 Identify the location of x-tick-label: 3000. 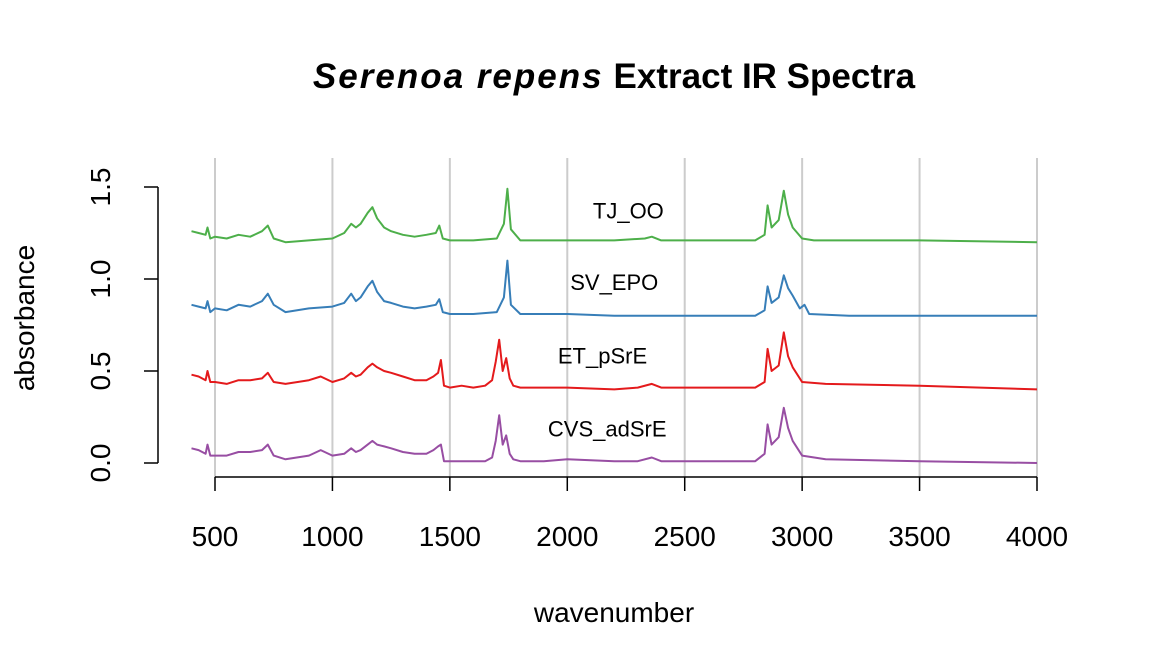
(802, 536).